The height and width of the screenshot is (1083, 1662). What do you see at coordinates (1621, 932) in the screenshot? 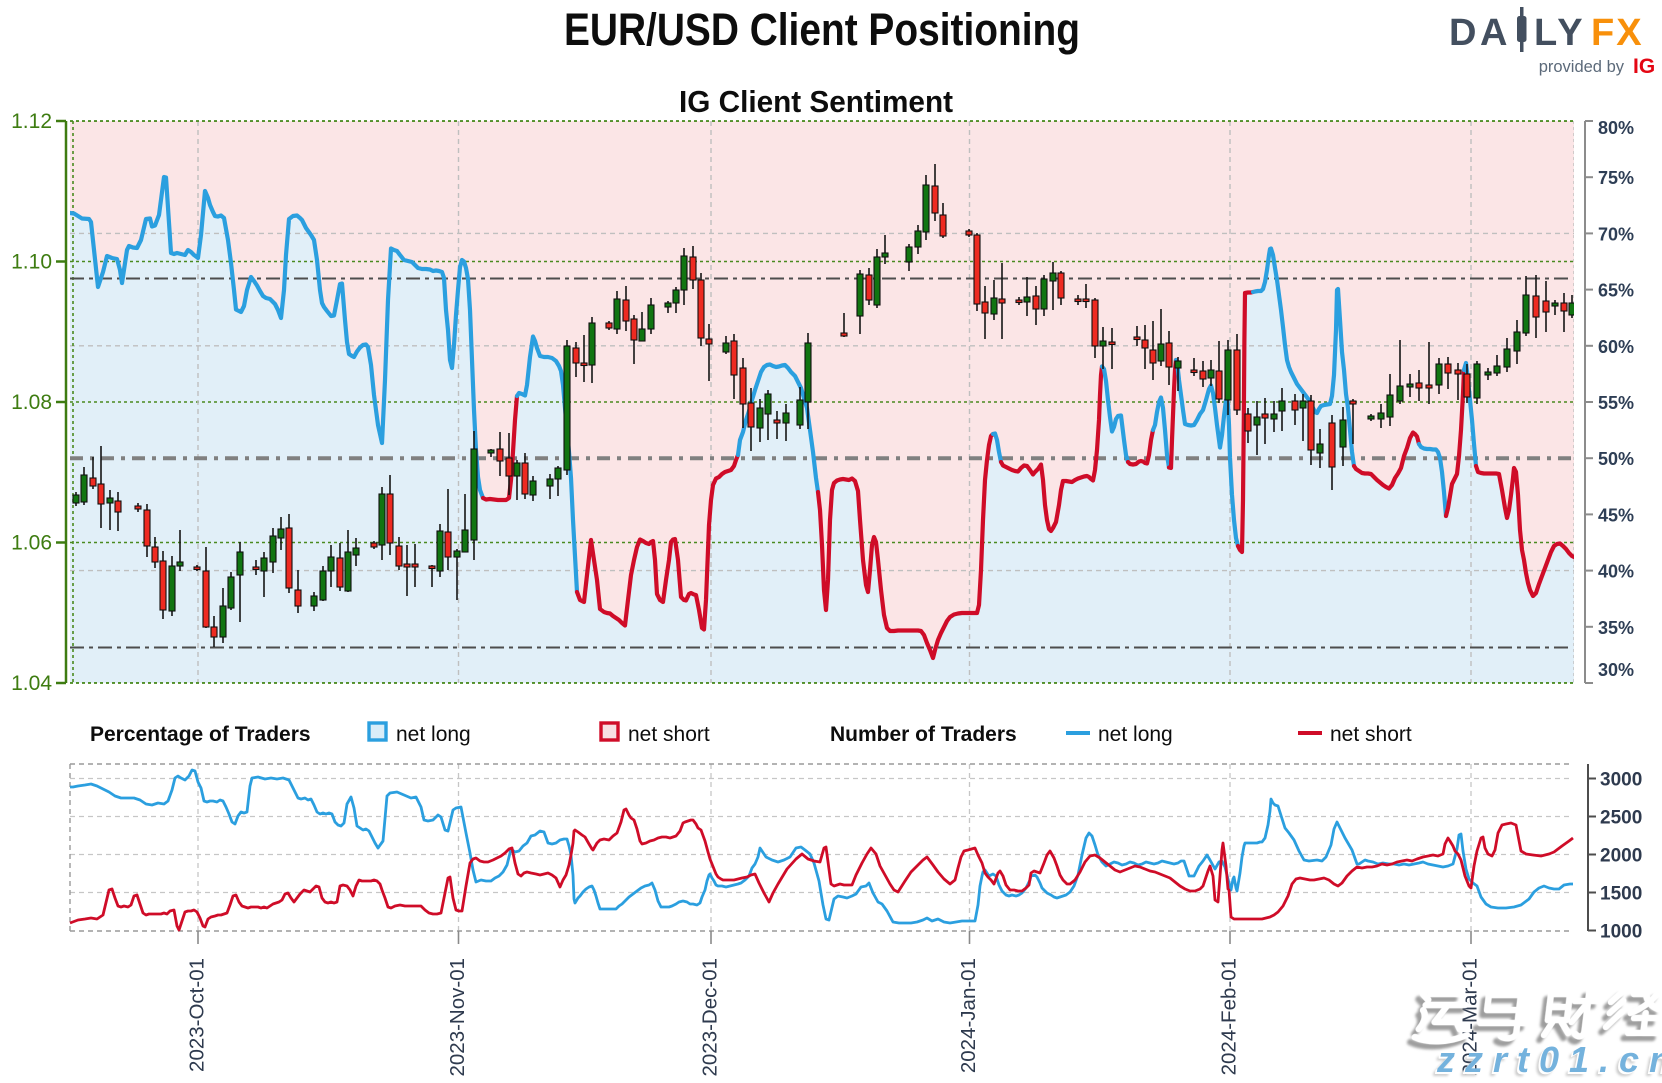
I see `svg-text: 1000` at bounding box center [1621, 932].